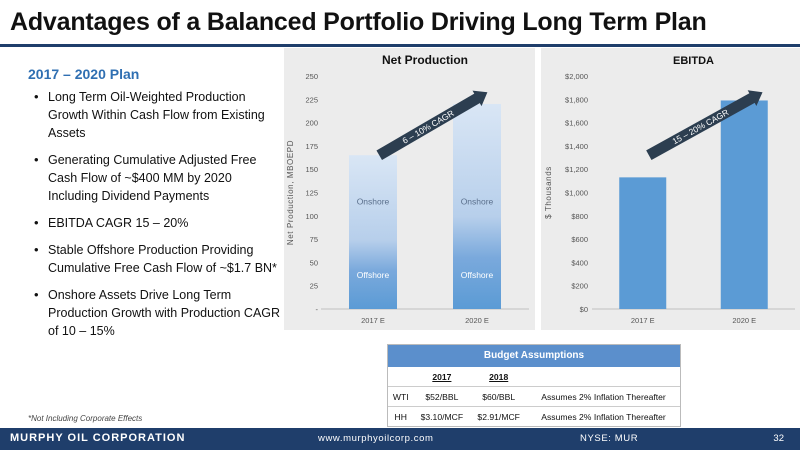 Image resolution: width=800 pixels, height=450 pixels. I want to click on y-tick-label: 225, so click(311, 99).